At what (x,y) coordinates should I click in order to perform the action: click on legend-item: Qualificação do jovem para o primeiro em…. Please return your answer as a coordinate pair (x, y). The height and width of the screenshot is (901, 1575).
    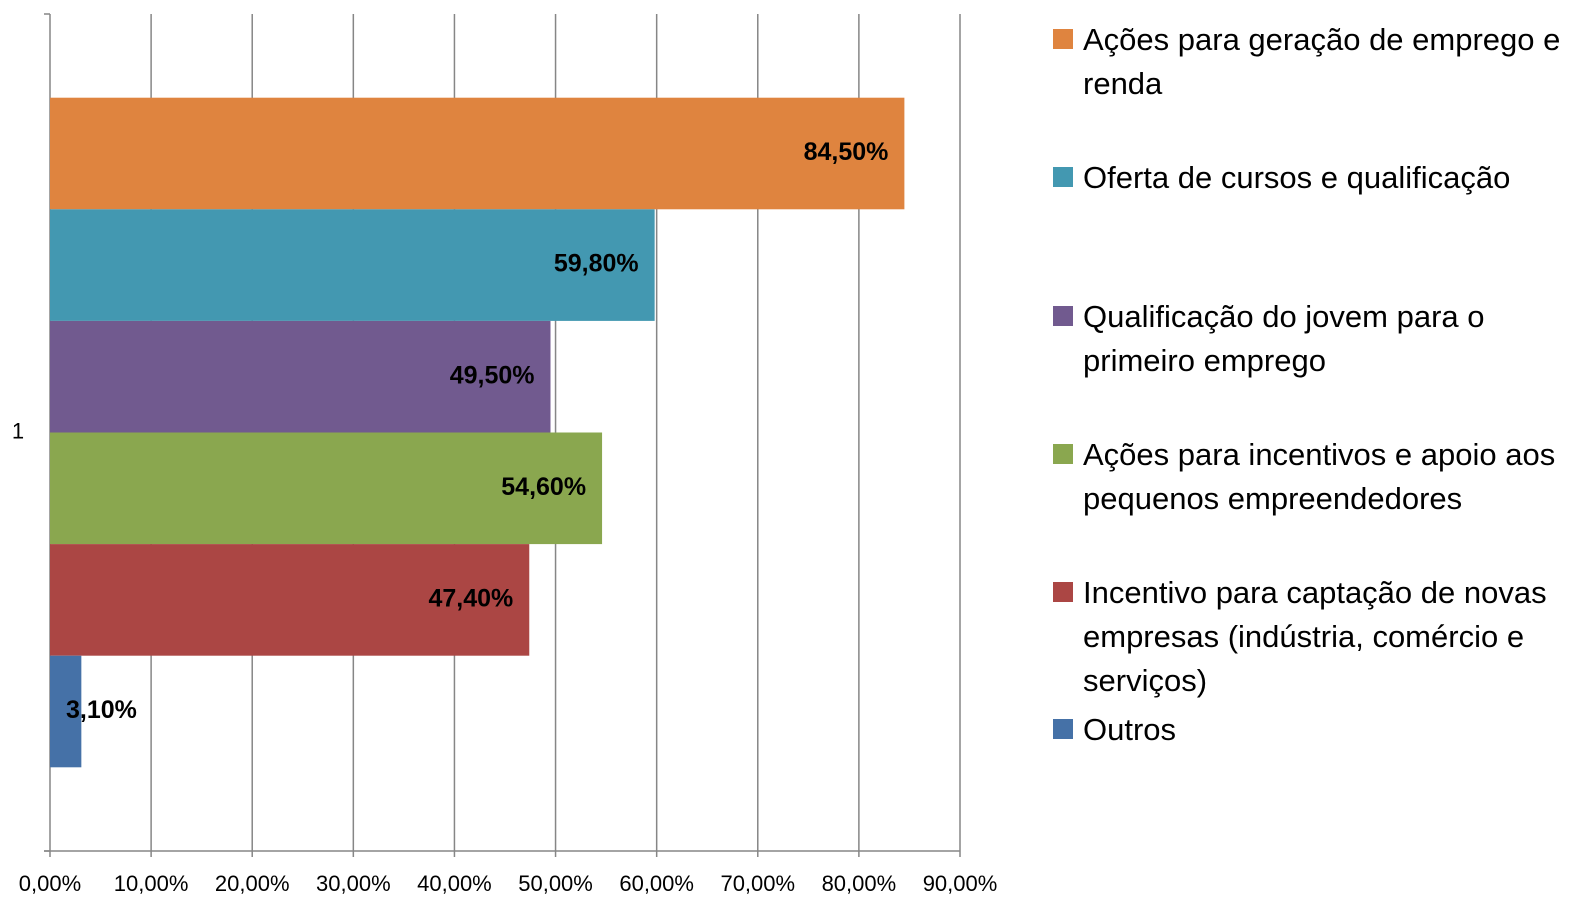
    Looking at the image, I should click on (1310, 339).